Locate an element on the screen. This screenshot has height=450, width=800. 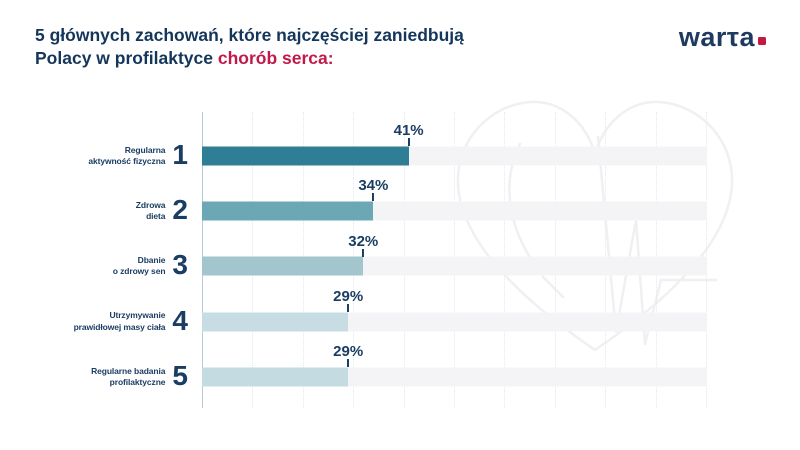
category-label: Regularne badania profilaktyczne is located at coordinates (128, 376).